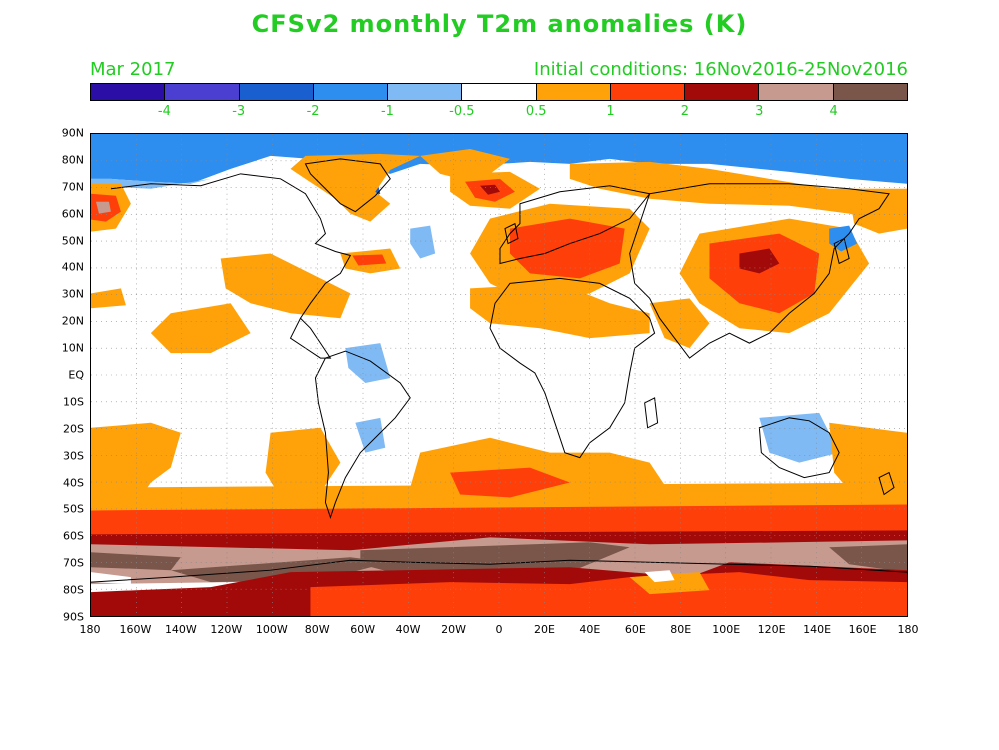 The width and height of the screenshot is (999, 750). I want to click on anomaly-region-europe-hot, so click(567, 248).